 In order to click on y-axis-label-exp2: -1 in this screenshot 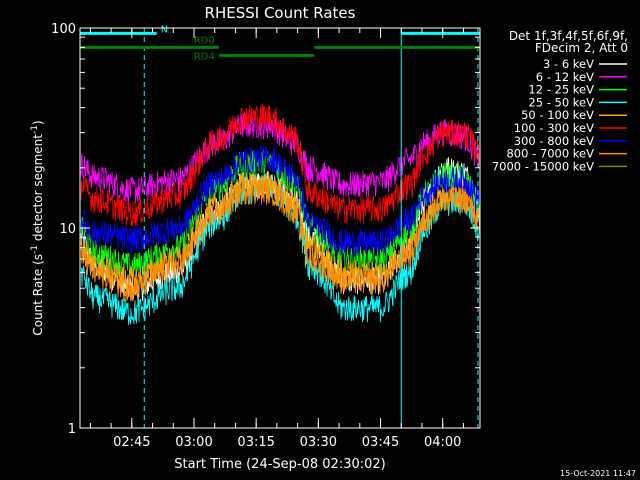, I will do `click(35, 129)`.